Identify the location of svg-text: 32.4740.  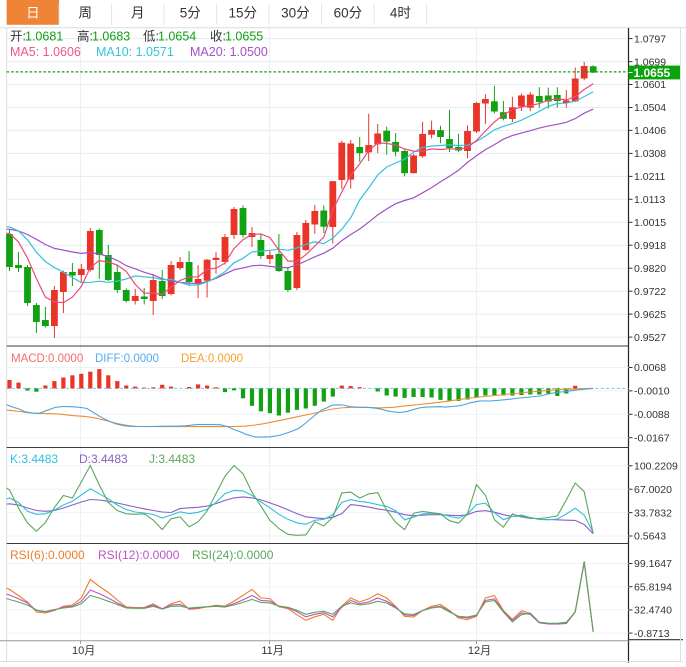
(653, 611).